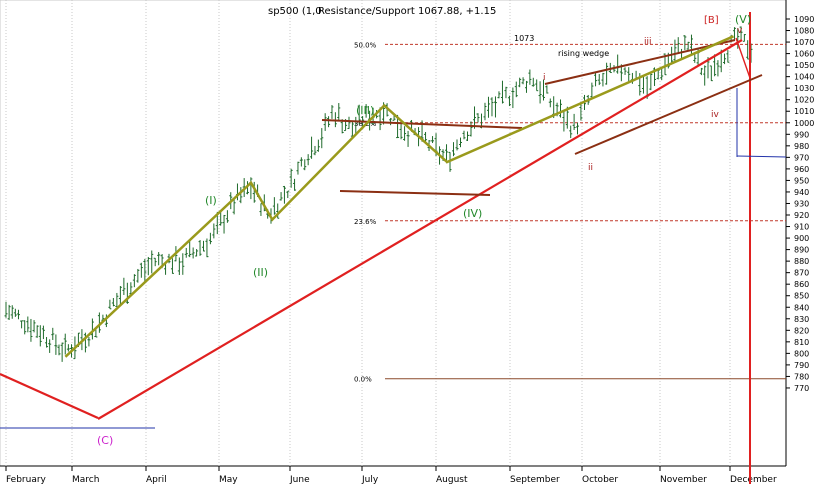 The image size is (818, 484). Describe the element at coordinates (801, 227) in the screenshot. I see `y-tick-label: 910` at that location.